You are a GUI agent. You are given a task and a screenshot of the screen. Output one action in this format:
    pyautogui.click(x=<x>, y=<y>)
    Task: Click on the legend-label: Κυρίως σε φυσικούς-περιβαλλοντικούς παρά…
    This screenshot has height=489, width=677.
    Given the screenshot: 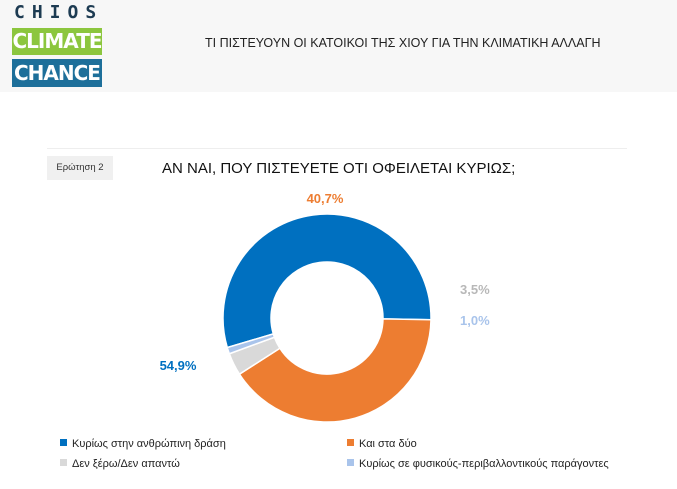 What is the action you would take?
    pyautogui.click(x=484, y=464)
    